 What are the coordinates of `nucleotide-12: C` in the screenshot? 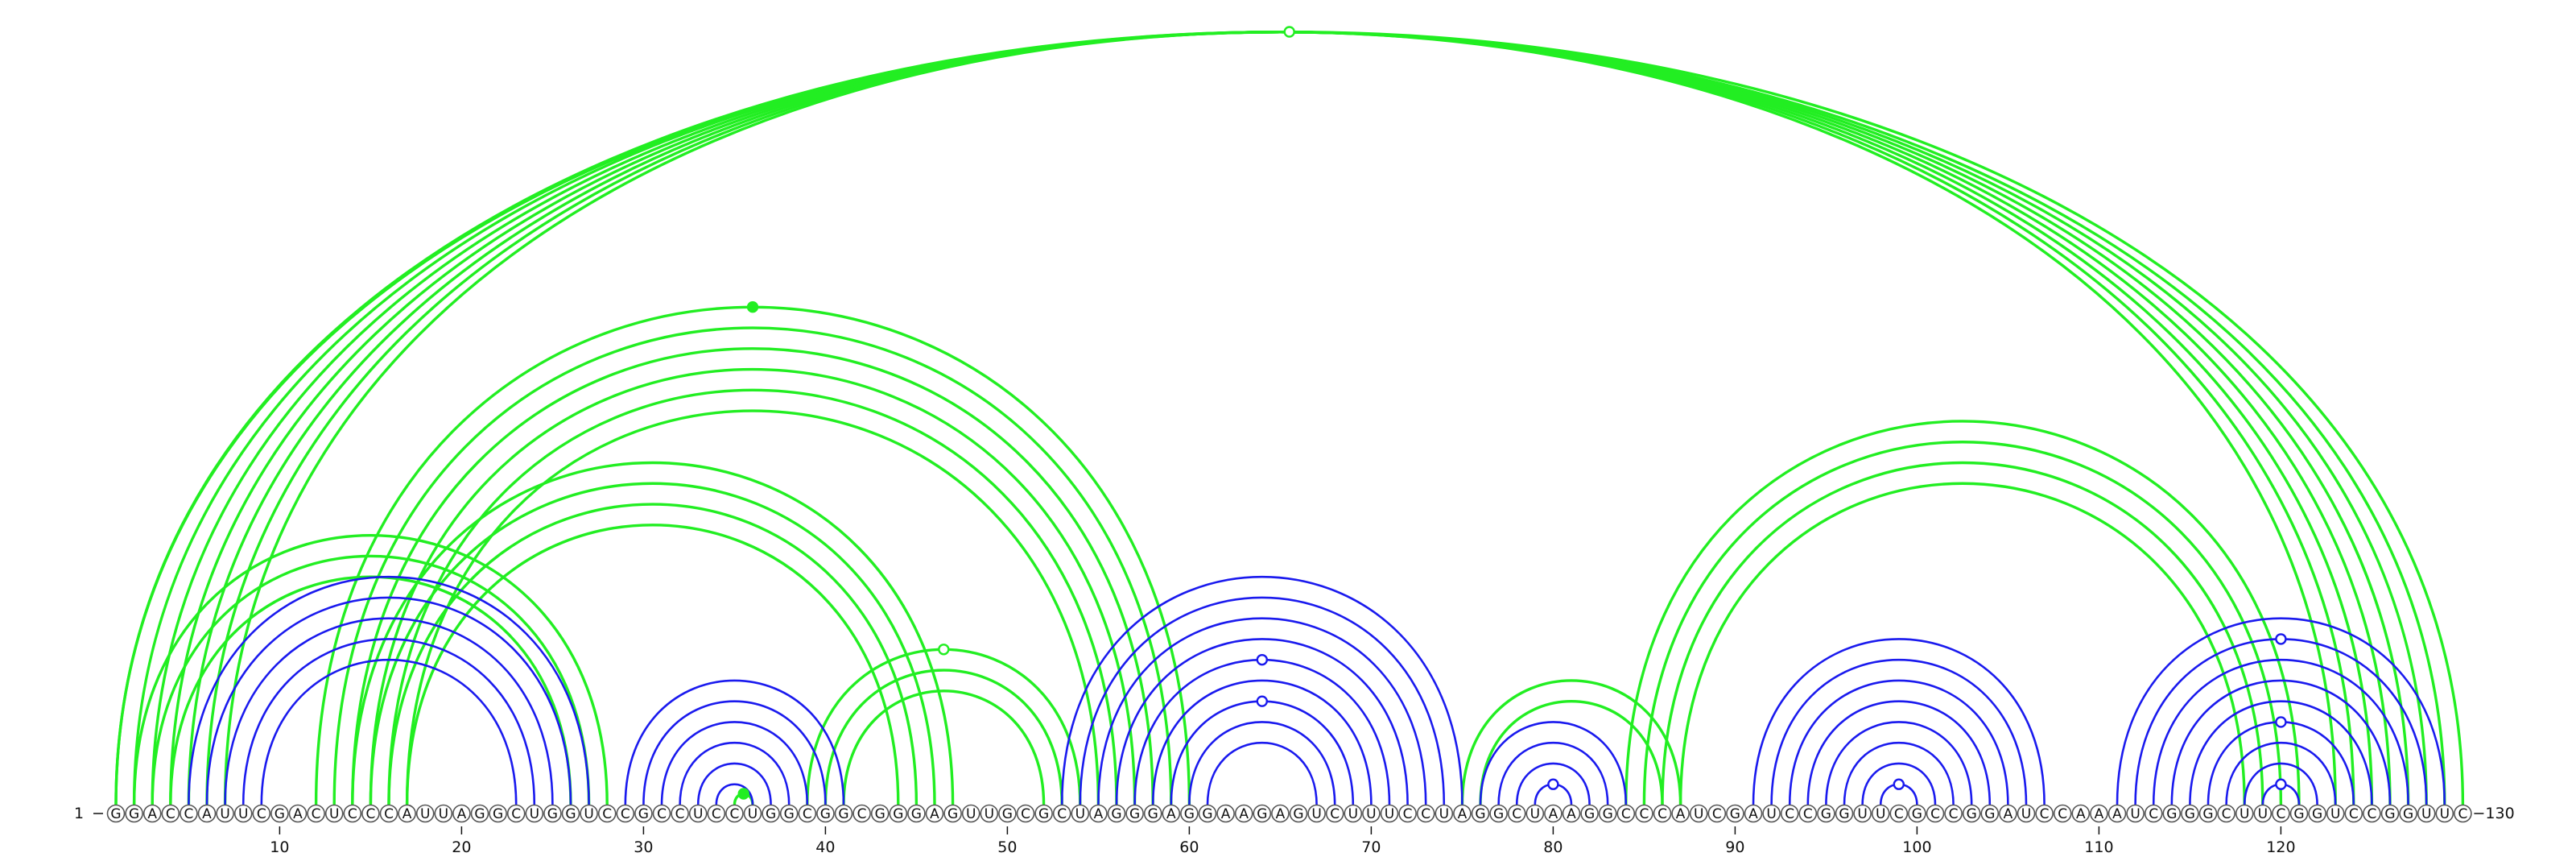 It's located at (316, 813).